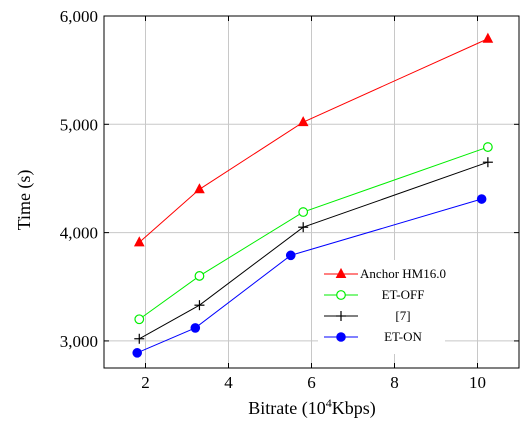 Image resolution: width=525 pixels, height=423 pixels. What do you see at coordinates (145, 382) in the screenshot?
I see `x-tick-label: 2` at bounding box center [145, 382].